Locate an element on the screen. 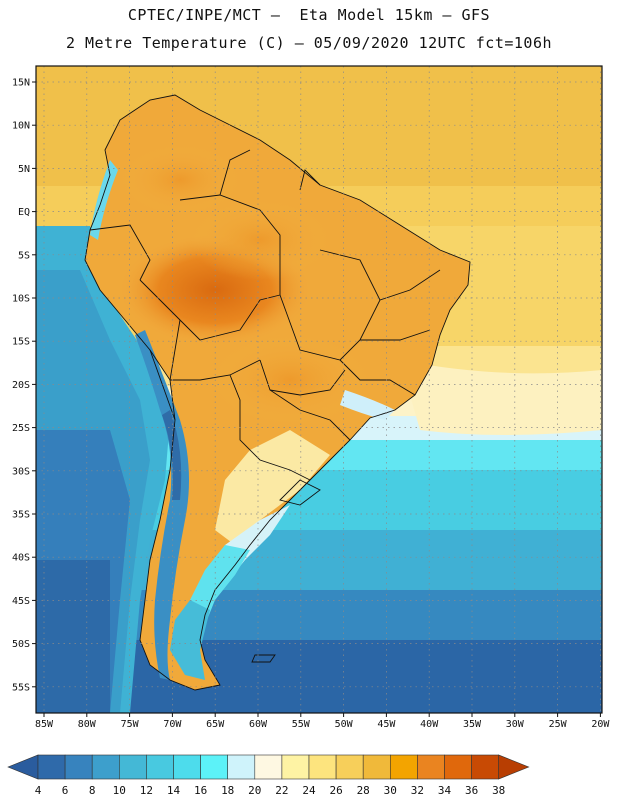  longitude-label: 30W is located at coordinates (515, 724).